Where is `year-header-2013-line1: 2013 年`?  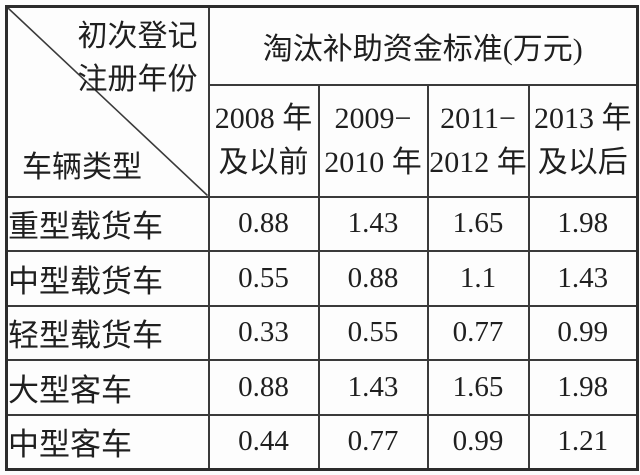
year-header-2013-line1: 2013 年 is located at coordinates (583, 119).